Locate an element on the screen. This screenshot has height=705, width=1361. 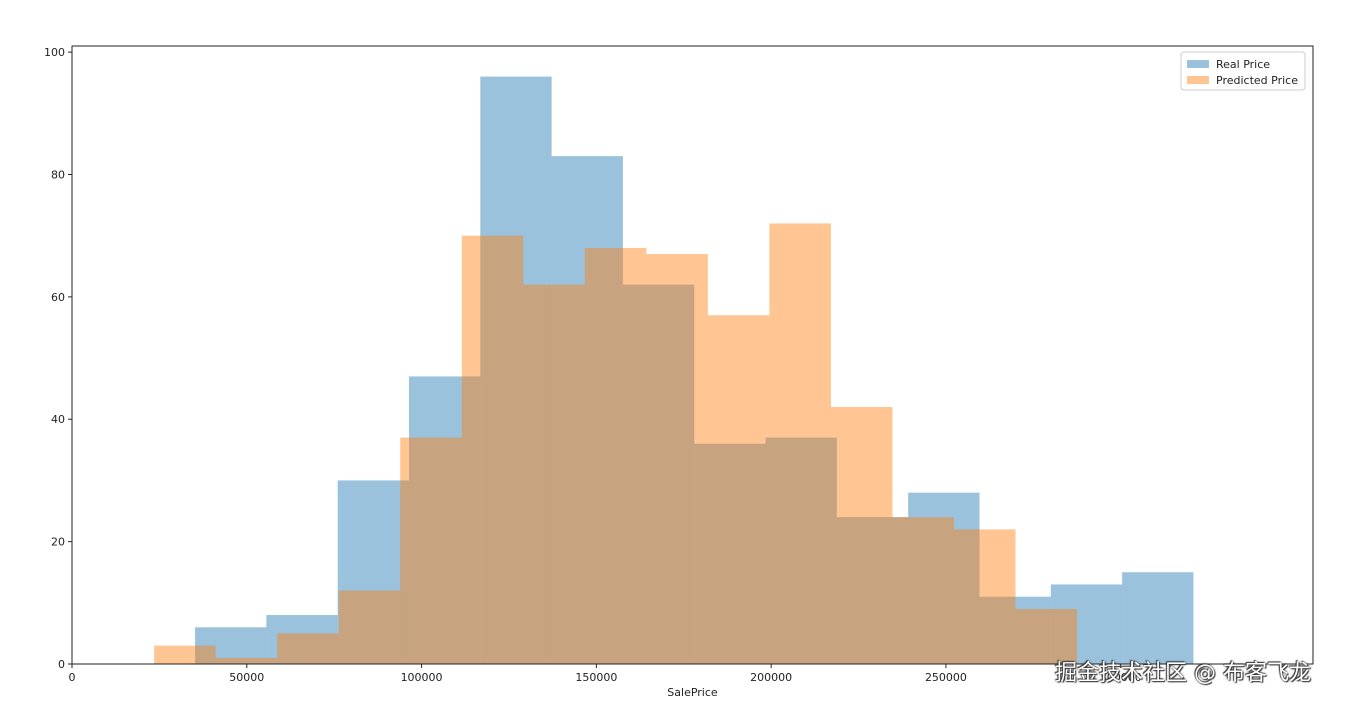
x-tick-label: 300000 is located at coordinates (1121, 677).